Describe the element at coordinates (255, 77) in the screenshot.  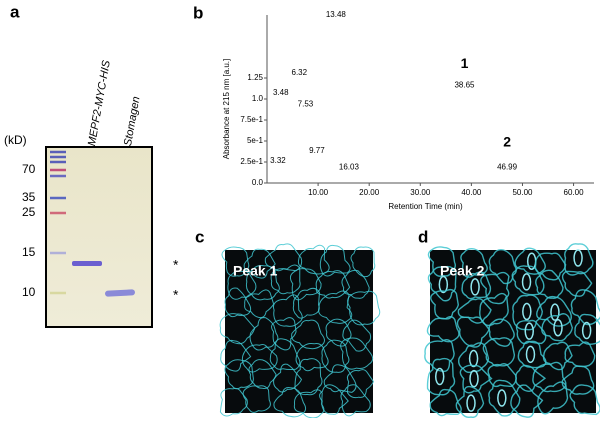
I see `y-tick-label: 1.25` at that location.